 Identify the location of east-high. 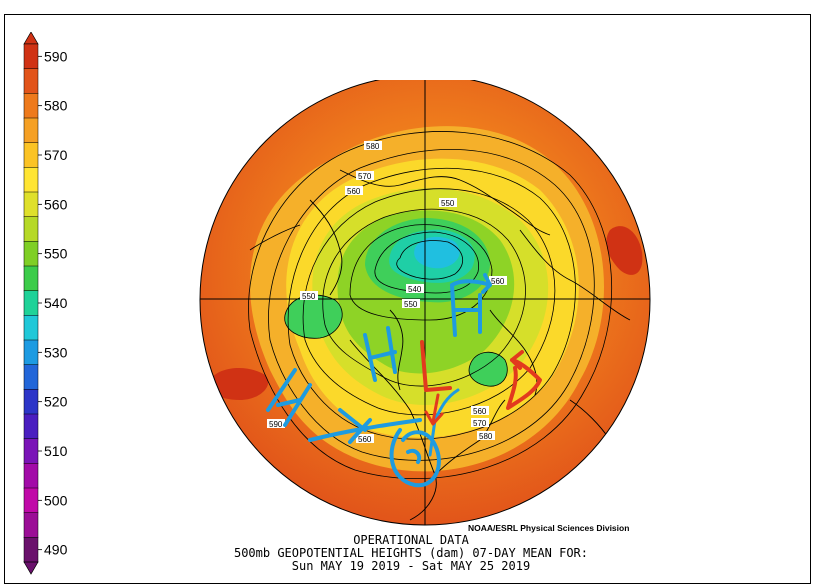
(624, 250).